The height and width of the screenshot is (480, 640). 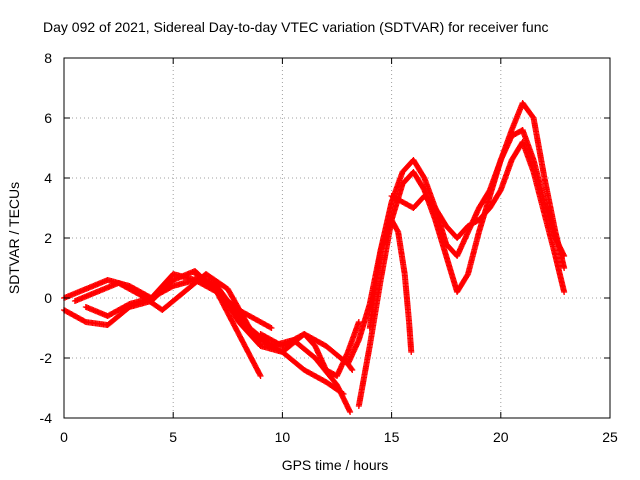 I want to click on y-tick-label: 6, so click(x=48, y=118).